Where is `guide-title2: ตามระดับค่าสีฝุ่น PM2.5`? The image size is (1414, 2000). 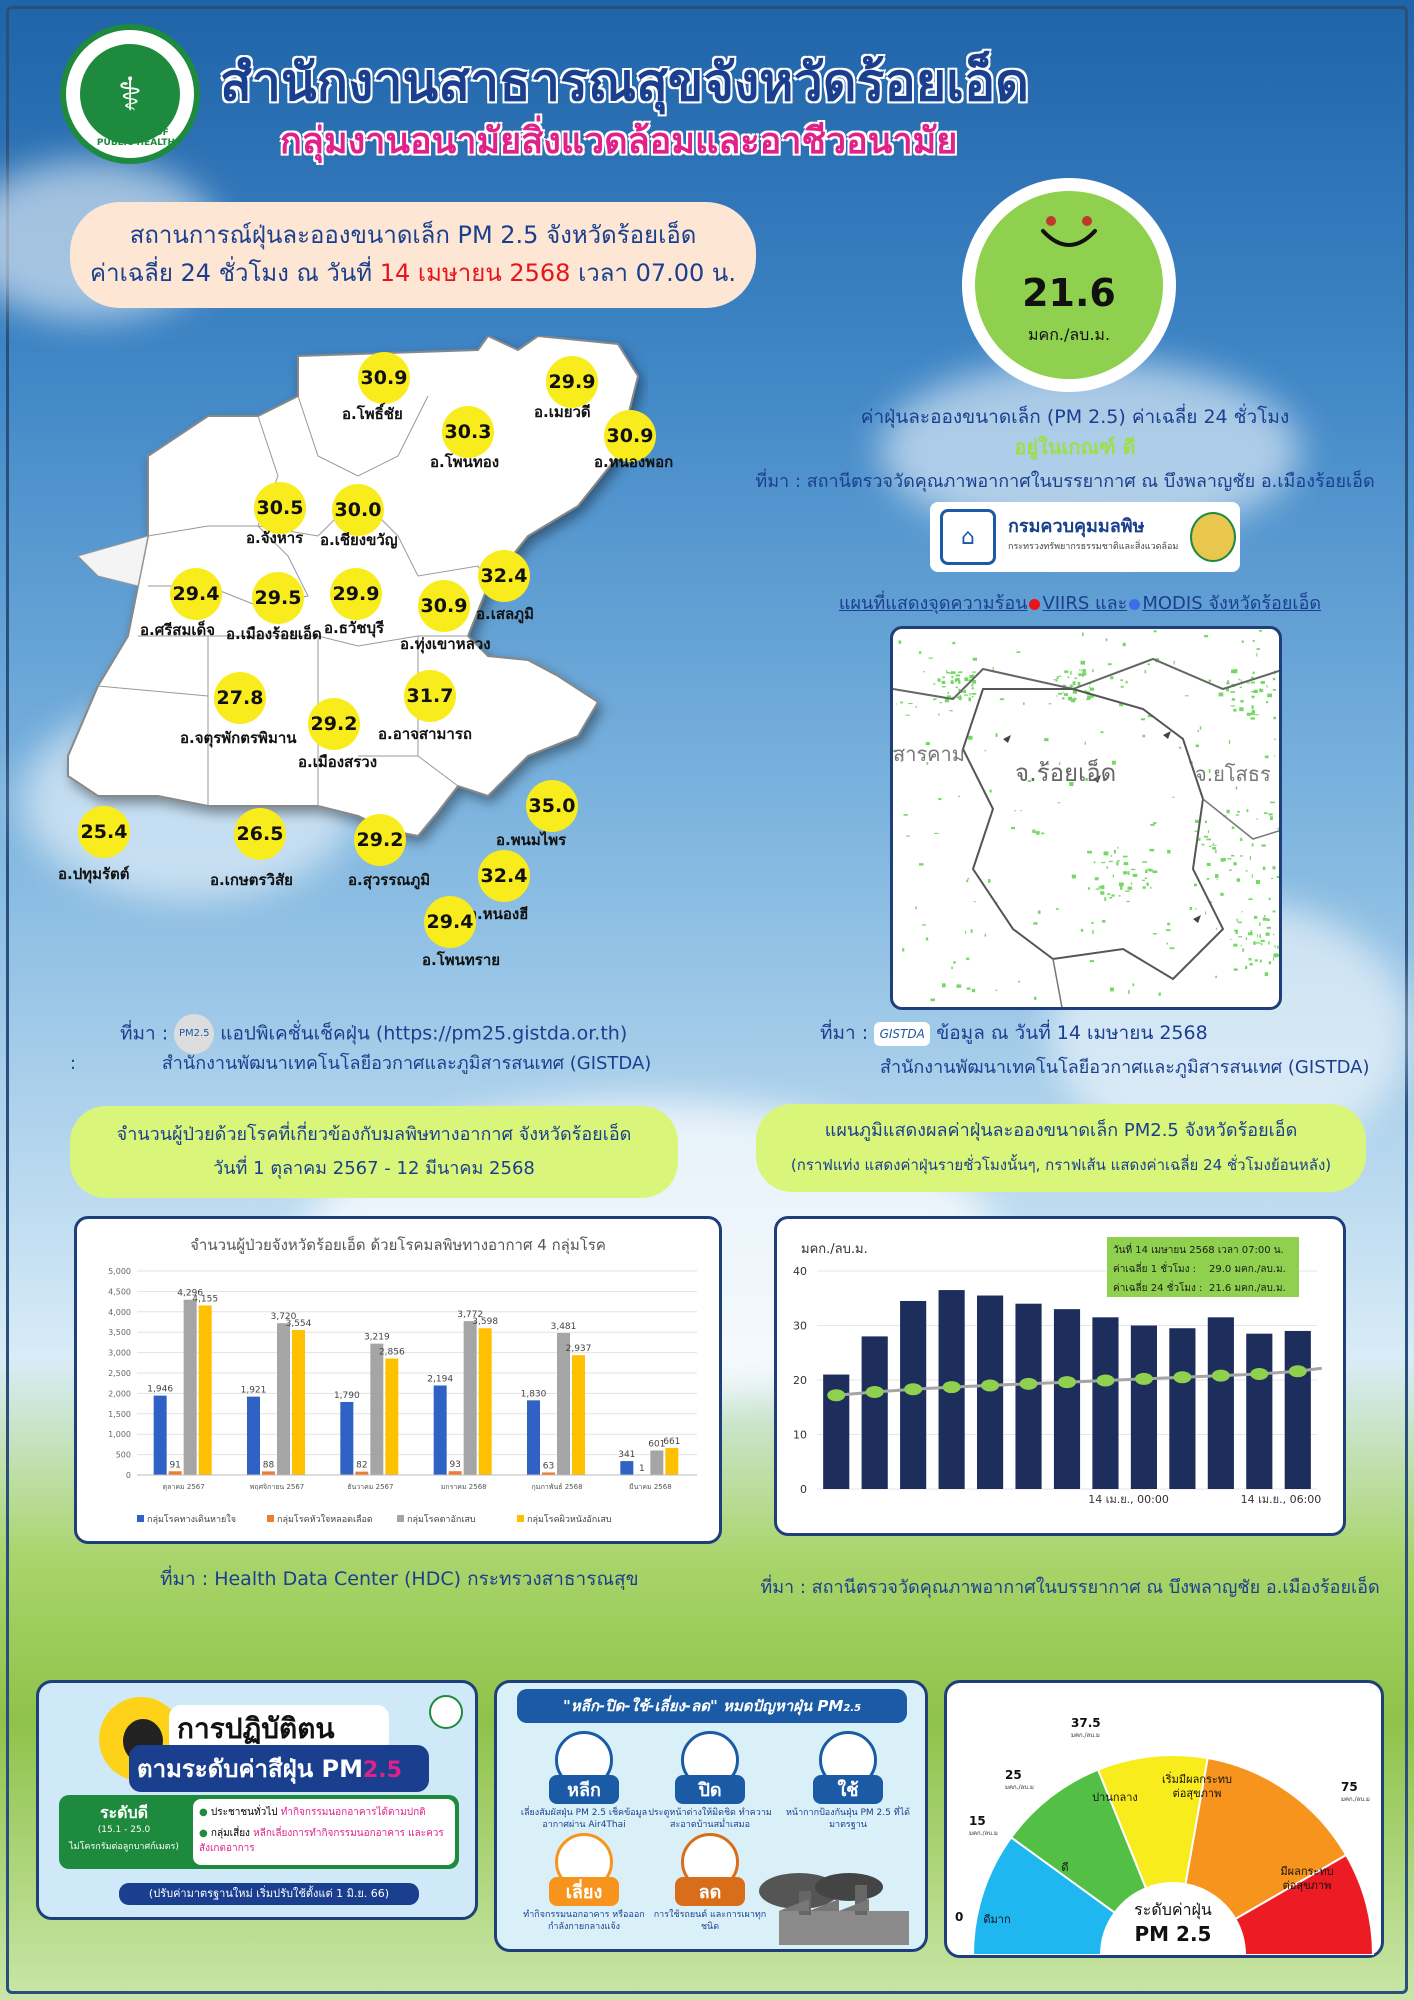
guide-title2: ตามระดับค่าสีฝุ่น PM2.5 is located at coordinates (279, 1768).